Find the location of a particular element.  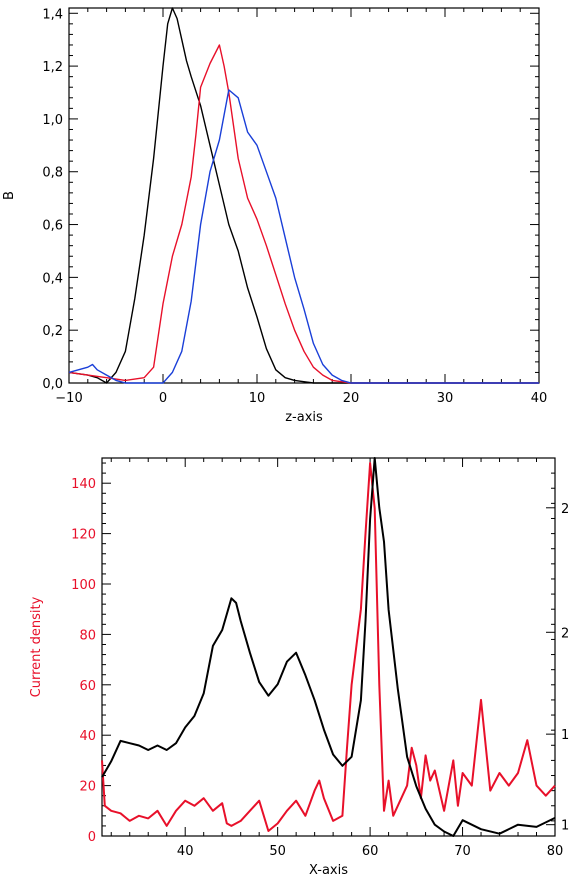

x-axis-label: z-axis is located at coordinates (304, 417).